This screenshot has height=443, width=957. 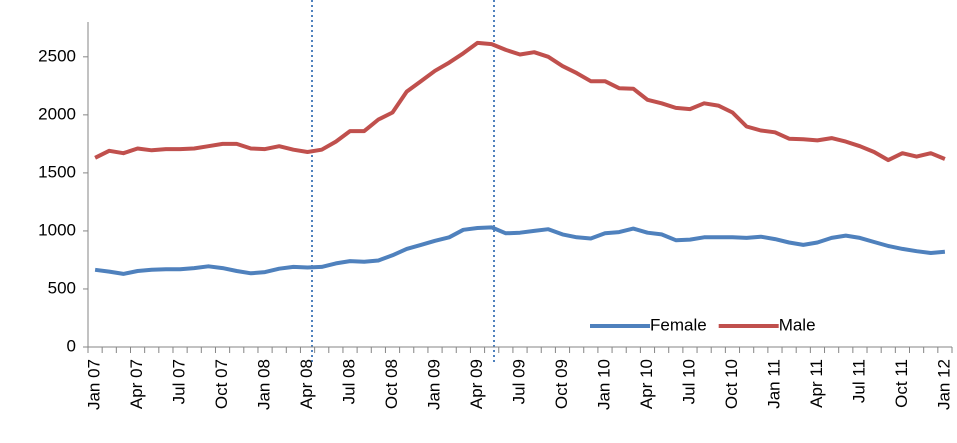 What do you see at coordinates (57, 113) in the screenshot?
I see `y-tick-label: 2000` at bounding box center [57, 113].